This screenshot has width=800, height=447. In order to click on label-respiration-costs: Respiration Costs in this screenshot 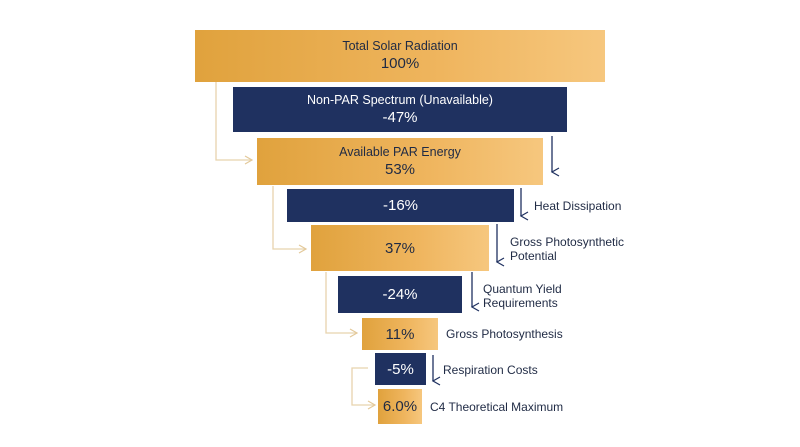, I will do `click(490, 370)`.